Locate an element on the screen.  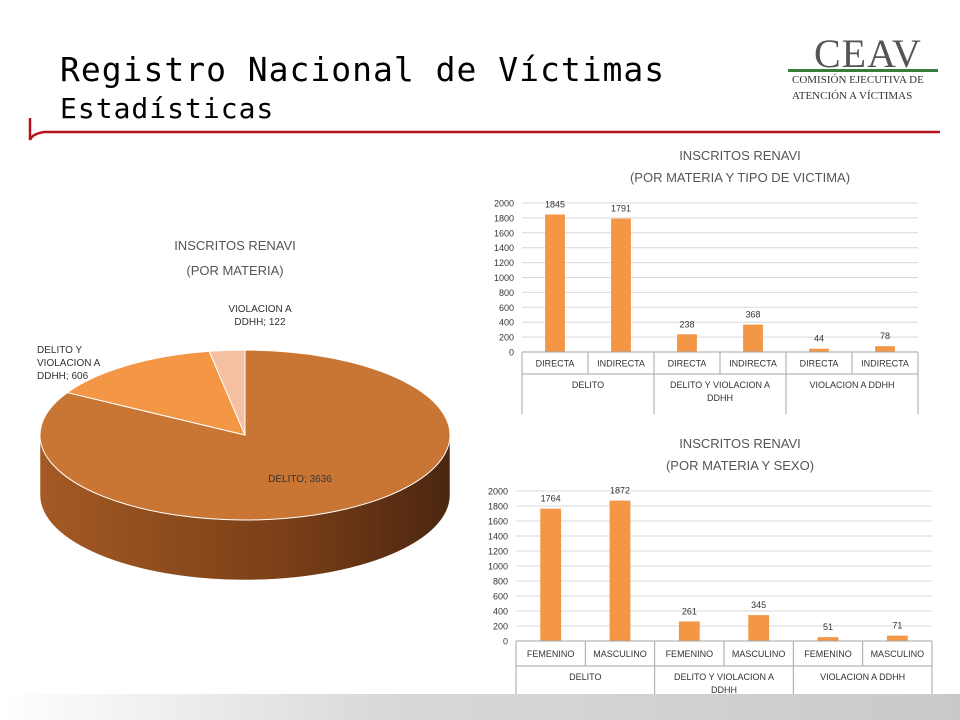
bar2-y-tick-label: 2000 is located at coordinates (498, 492).